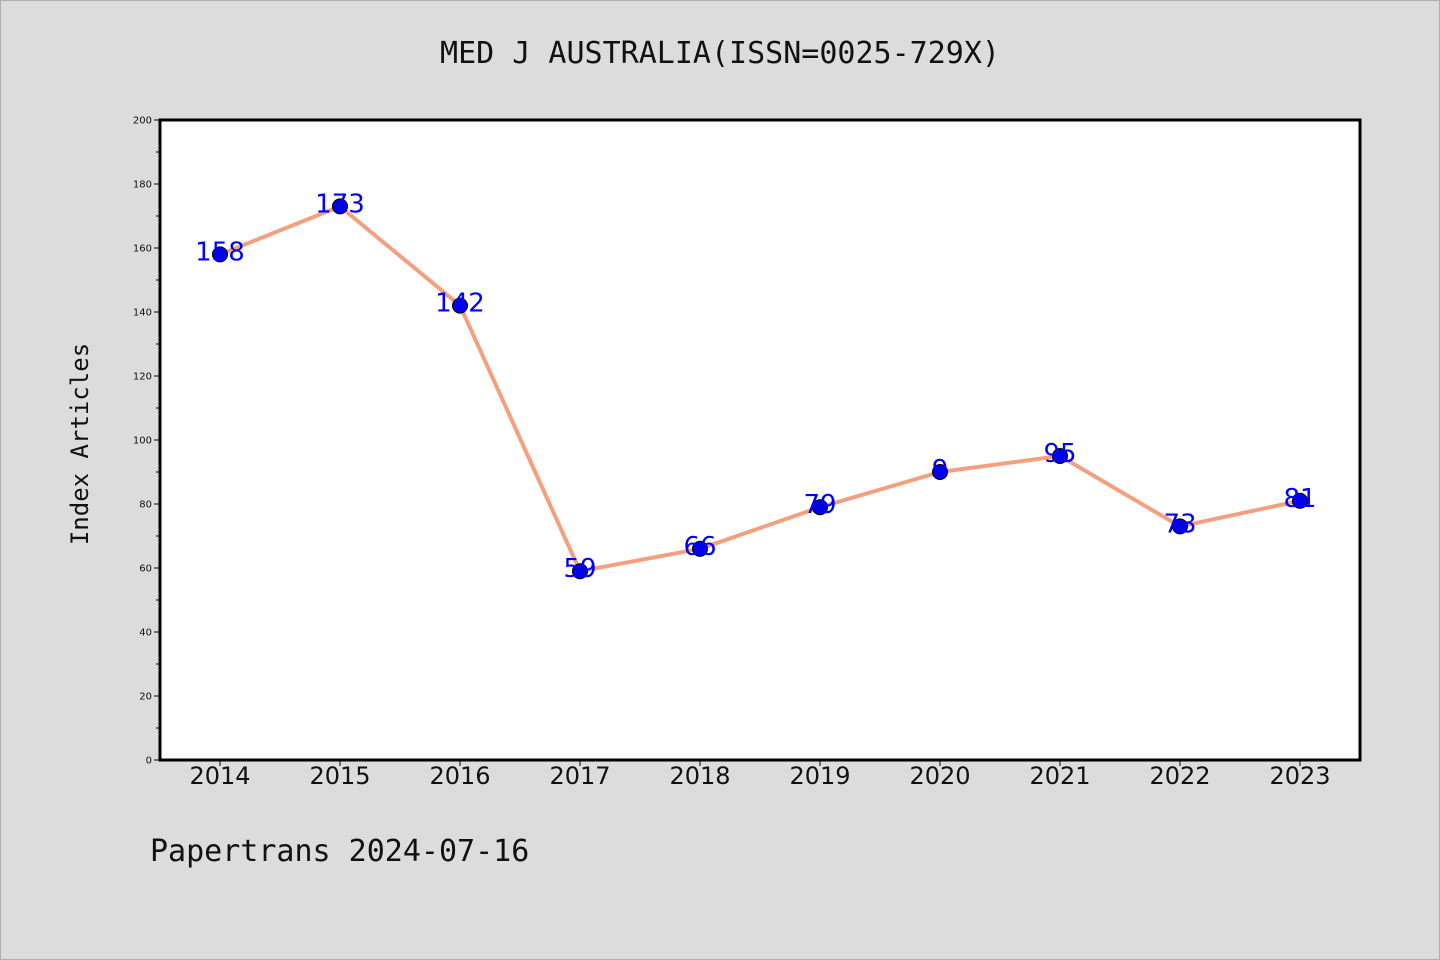 The image size is (1440, 960). Describe the element at coordinates (1179, 776) in the screenshot. I see `x-tick-label: 2022` at that location.